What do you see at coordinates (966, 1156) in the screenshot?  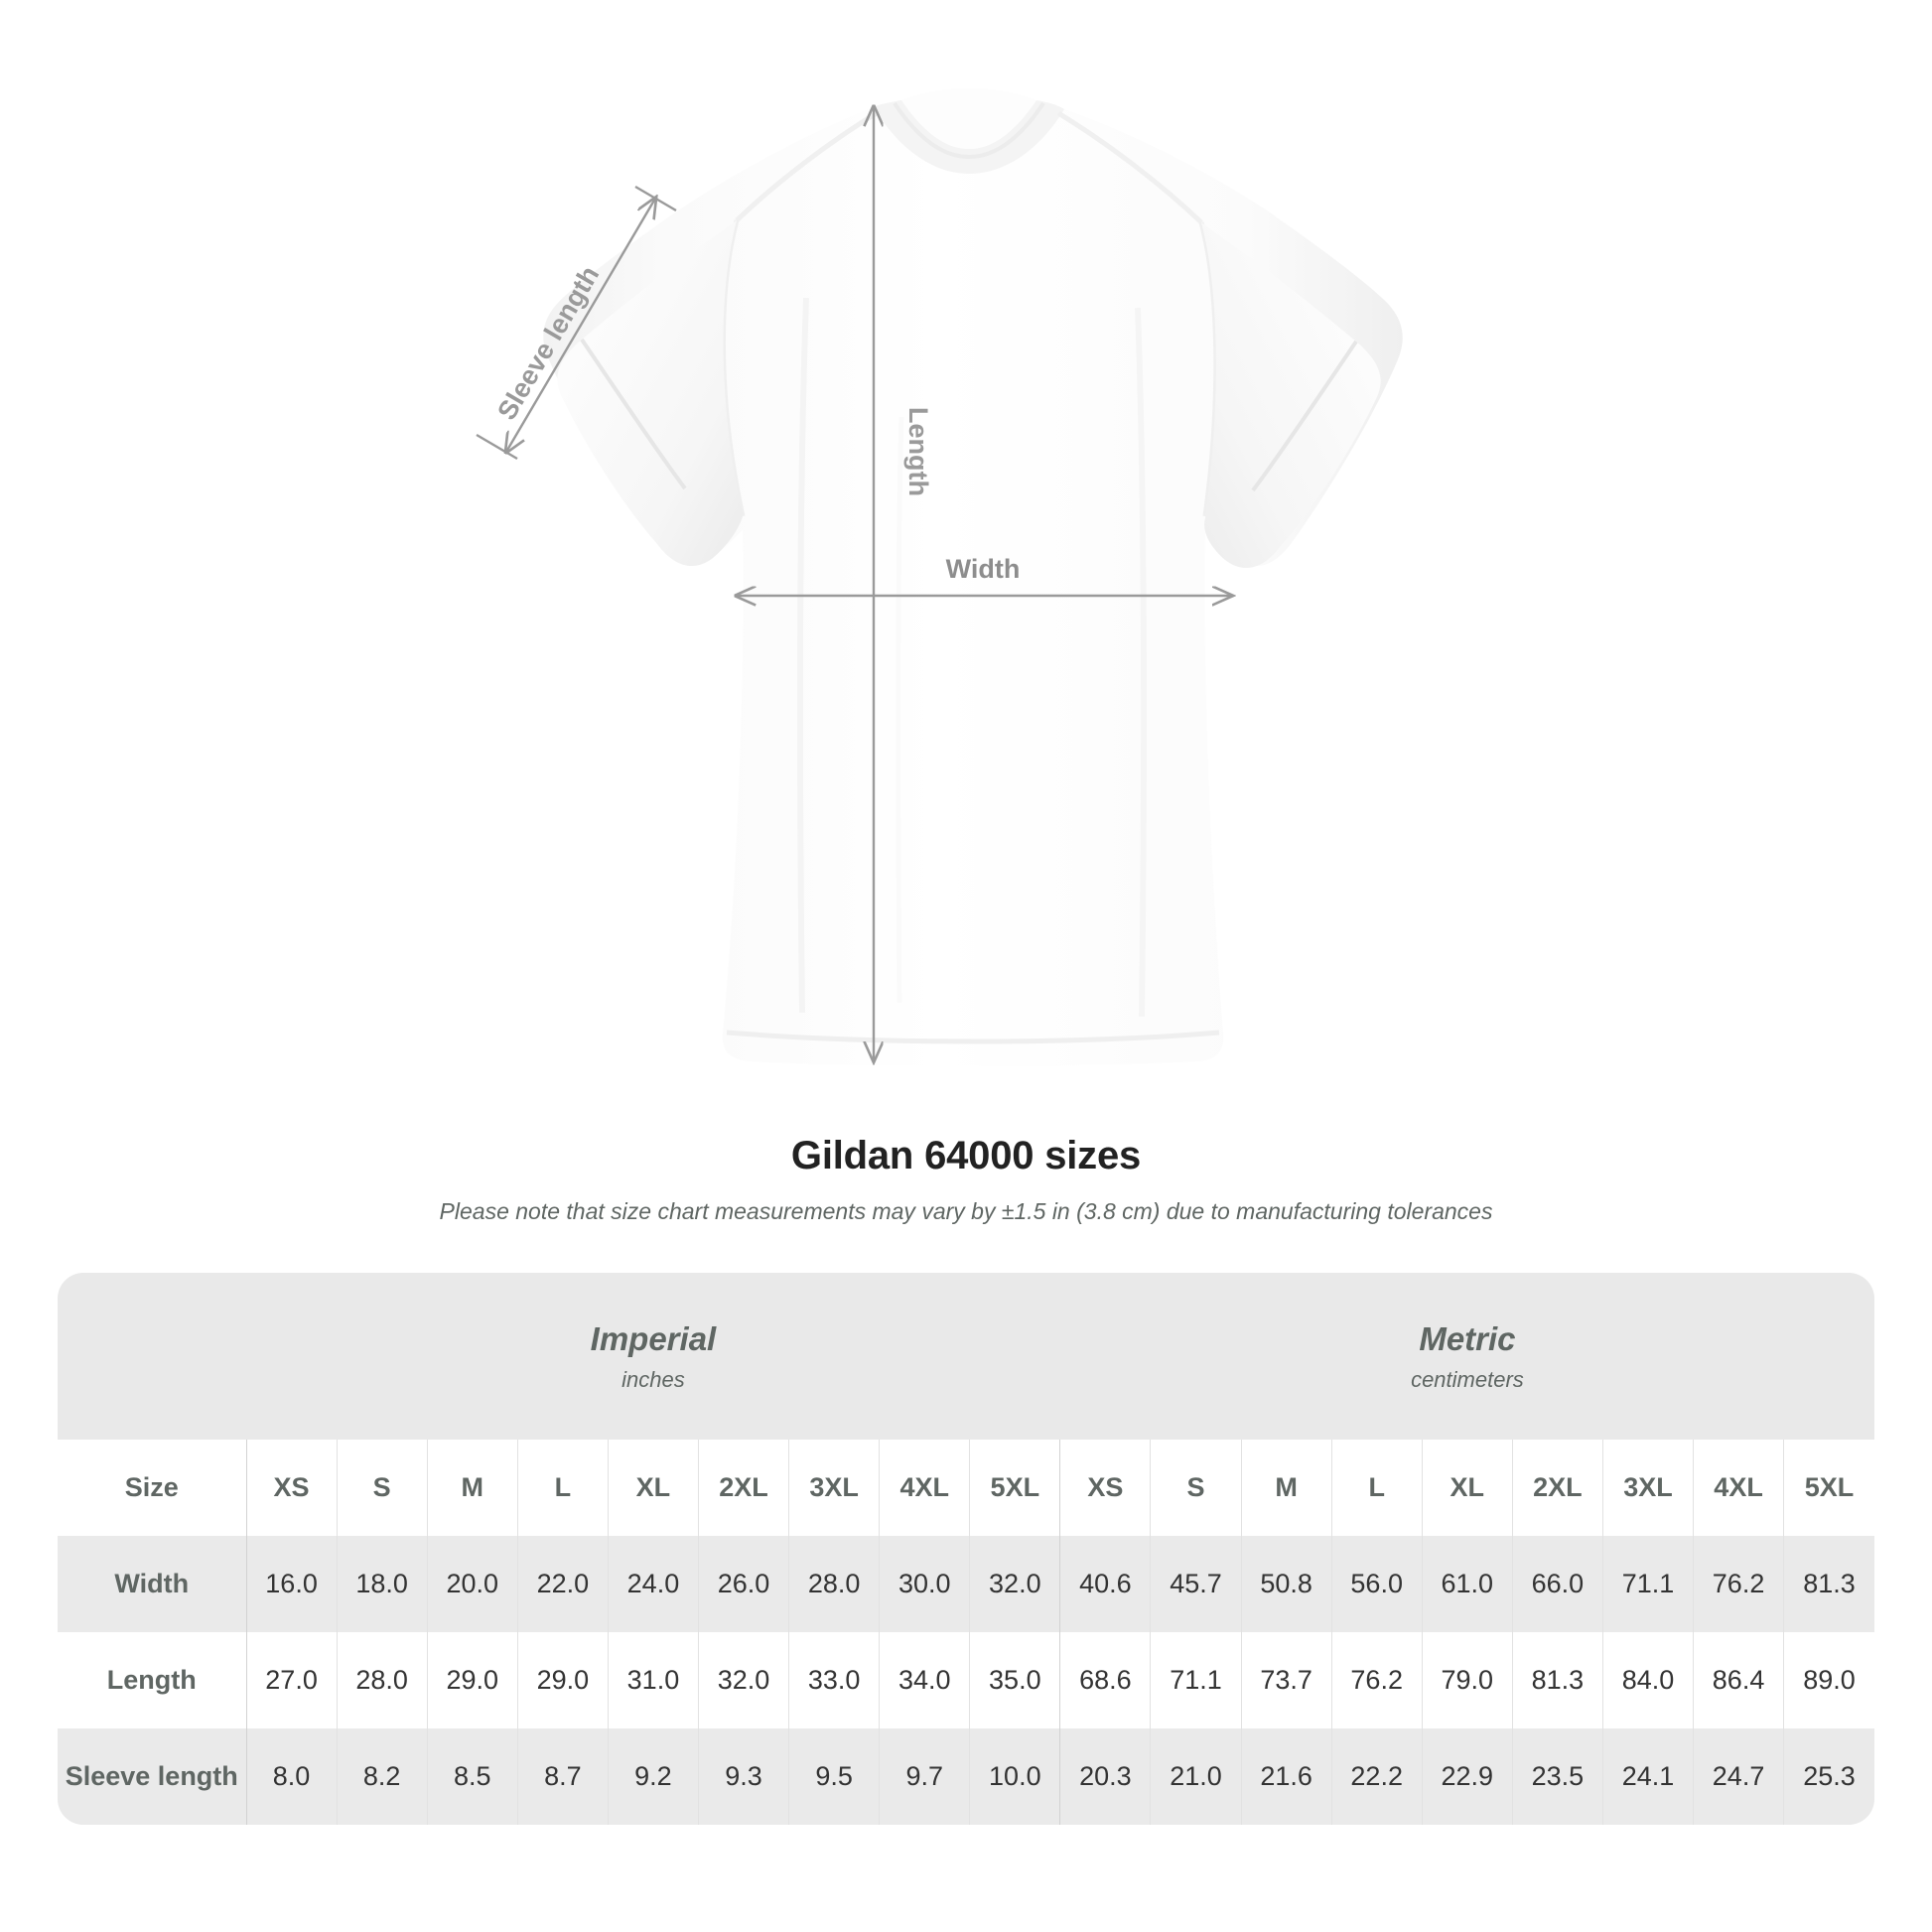 I see `page-title: Gildan 64000 sizes` at bounding box center [966, 1156].